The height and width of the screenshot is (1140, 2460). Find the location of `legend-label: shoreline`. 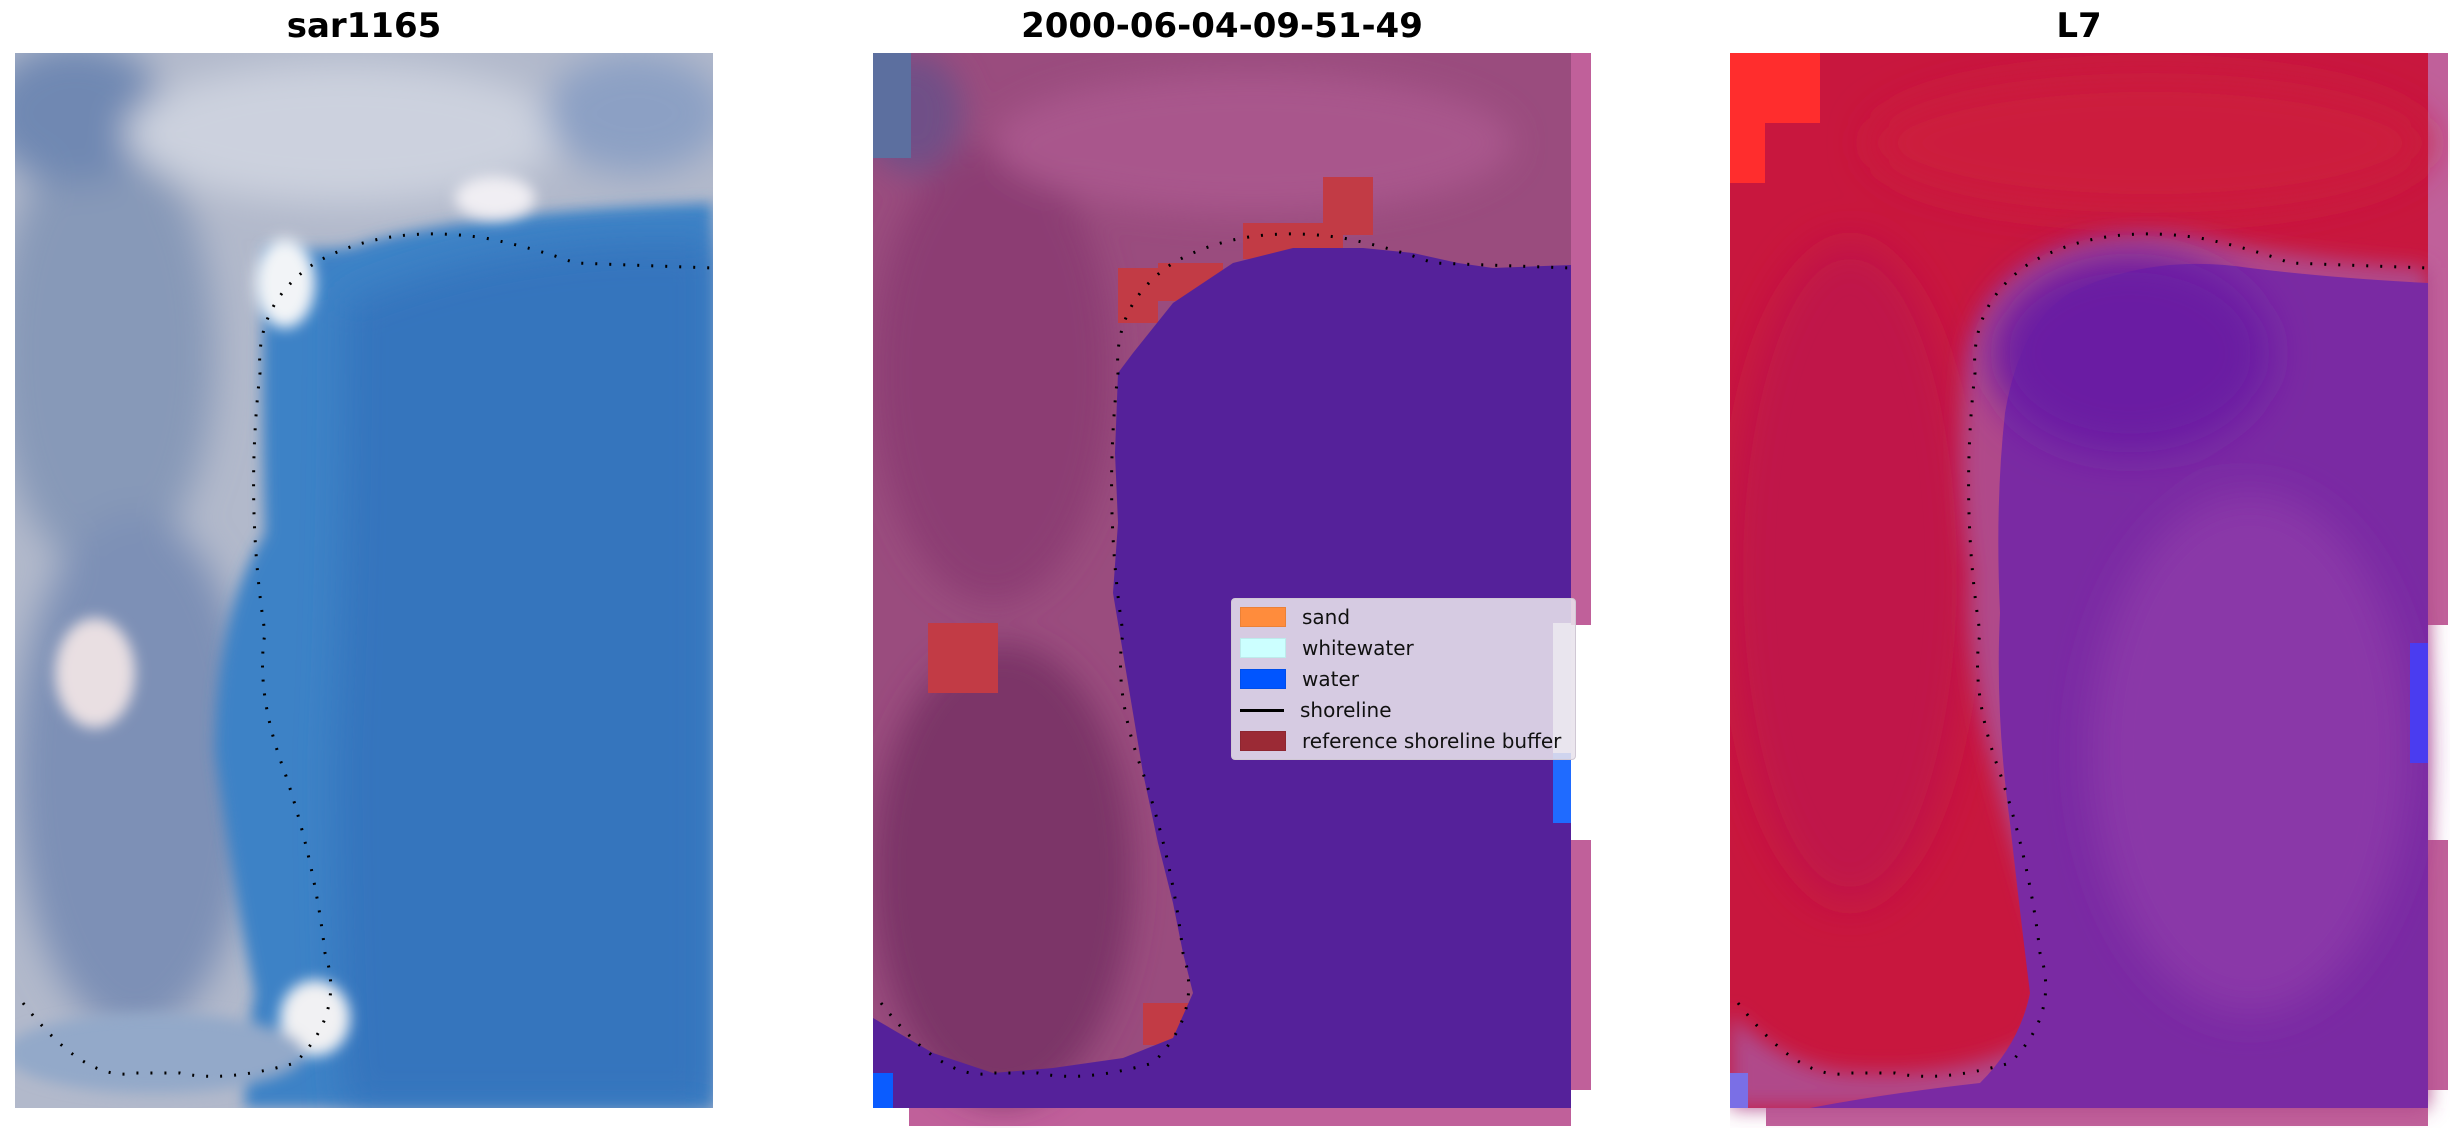

legend-label: shoreline is located at coordinates (1346, 710).